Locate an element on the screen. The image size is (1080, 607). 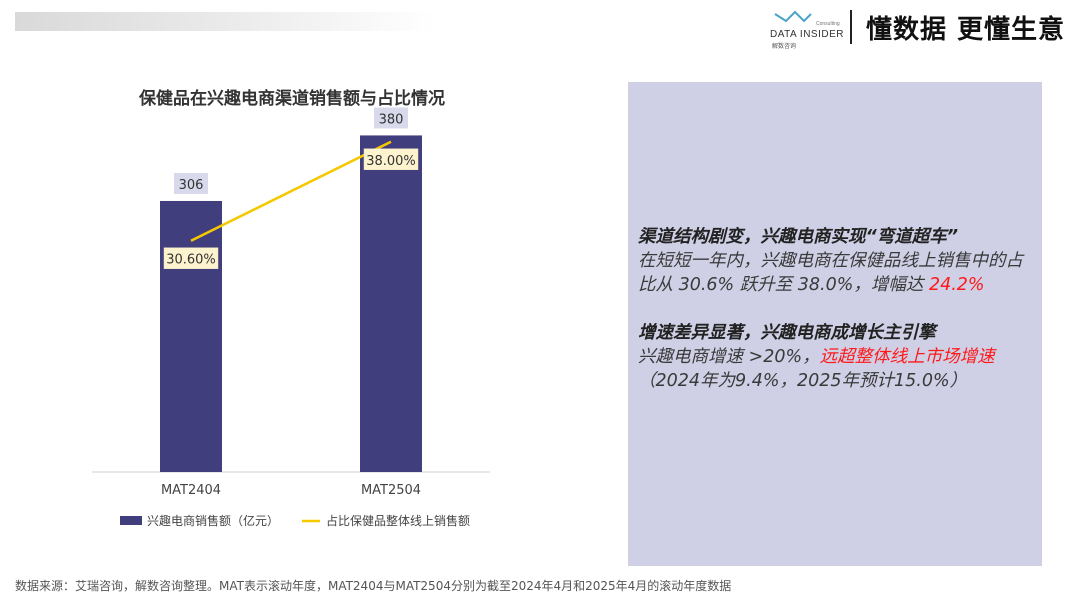
logo-english-name: DATA INSIDER is located at coordinates (807, 34).